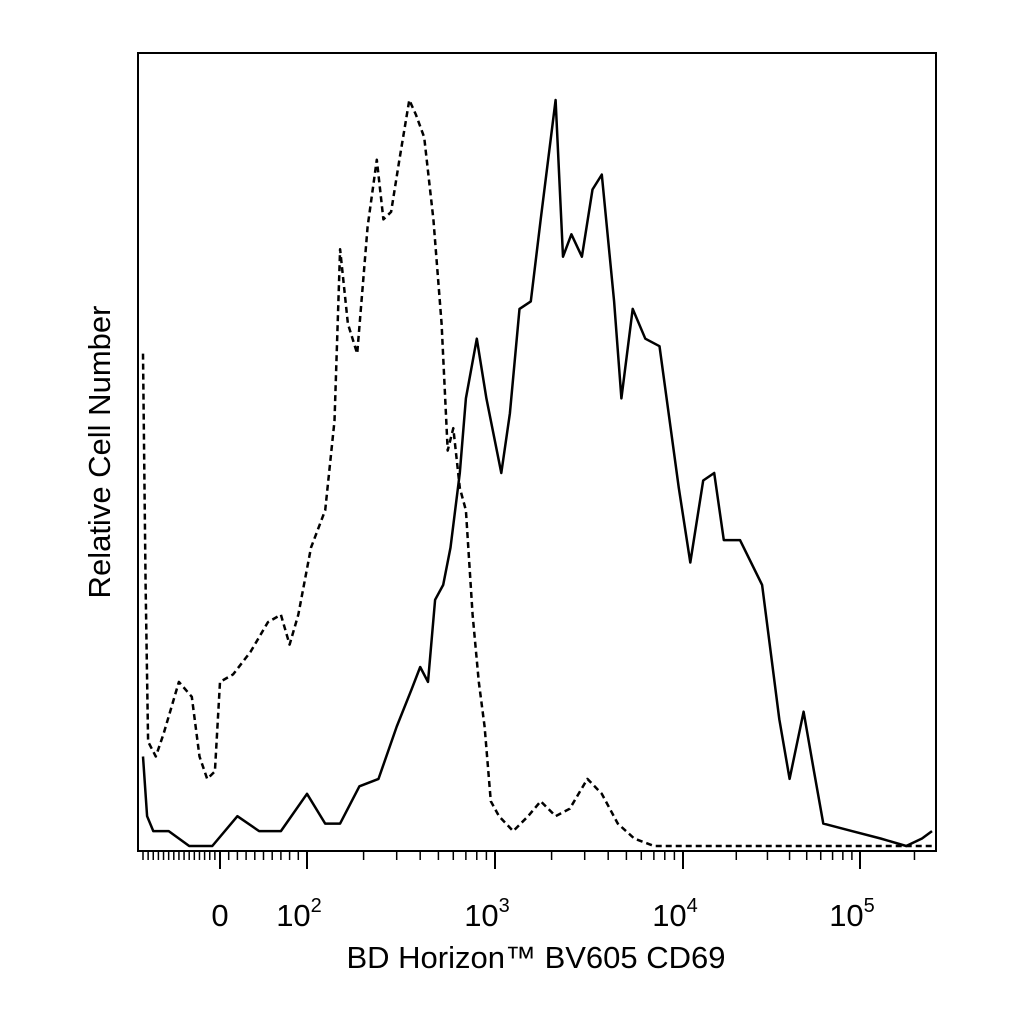  What do you see at coordinates (219, 915) in the screenshot?
I see `x-tick-label: 0` at bounding box center [219, 915].